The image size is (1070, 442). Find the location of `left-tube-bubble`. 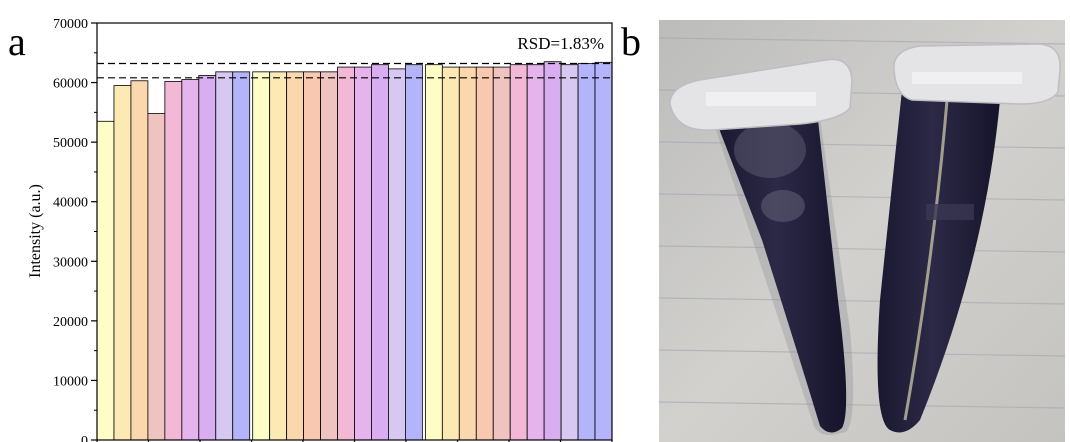

left-tube-bubble is located at coordinates (770, 150).